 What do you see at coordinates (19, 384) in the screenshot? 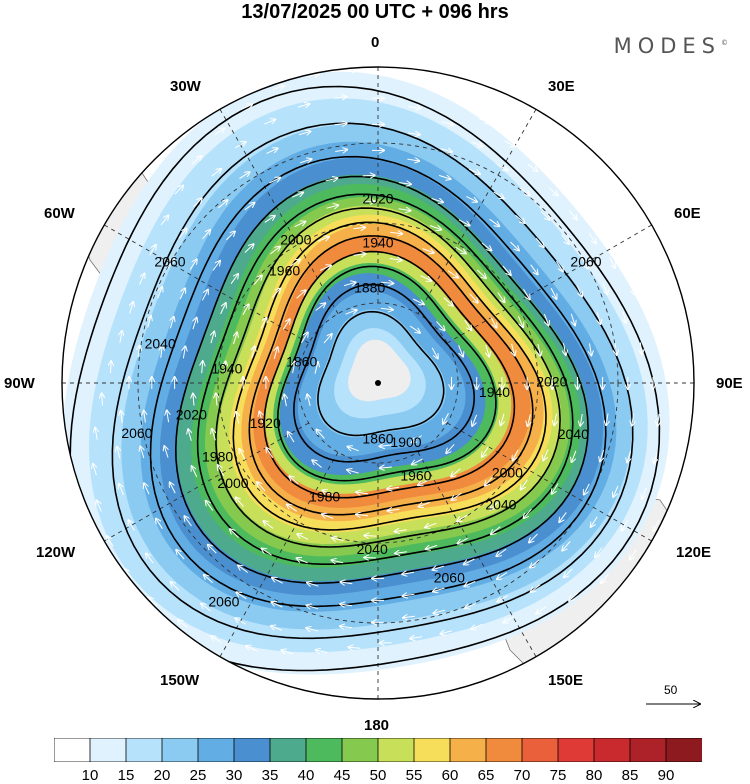
I see `lon-label-90w: 90W` at bounding box center [19, 384].